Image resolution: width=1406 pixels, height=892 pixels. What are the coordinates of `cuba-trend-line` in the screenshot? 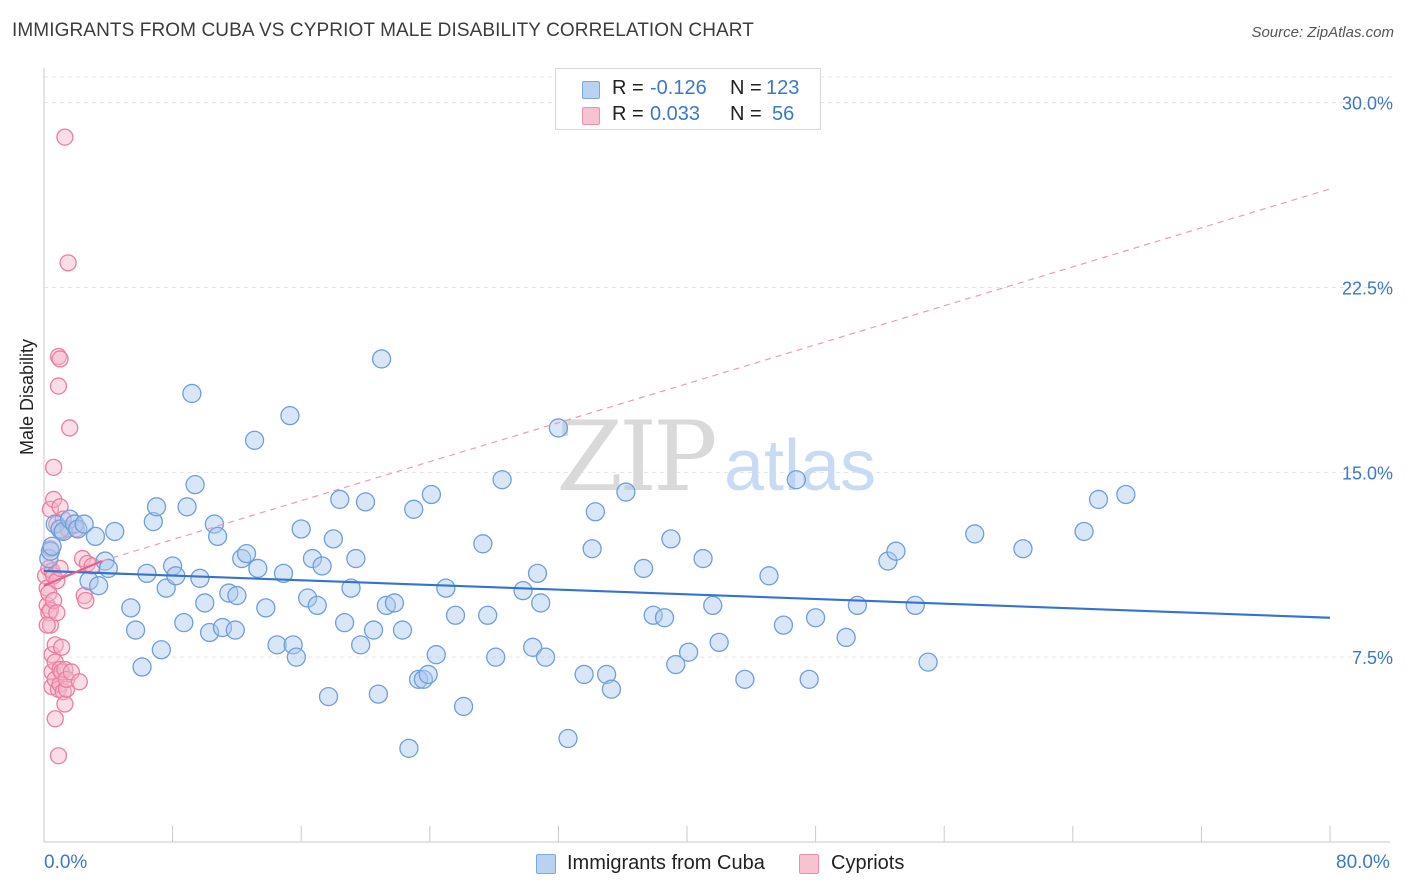 It's located at (687, 594).